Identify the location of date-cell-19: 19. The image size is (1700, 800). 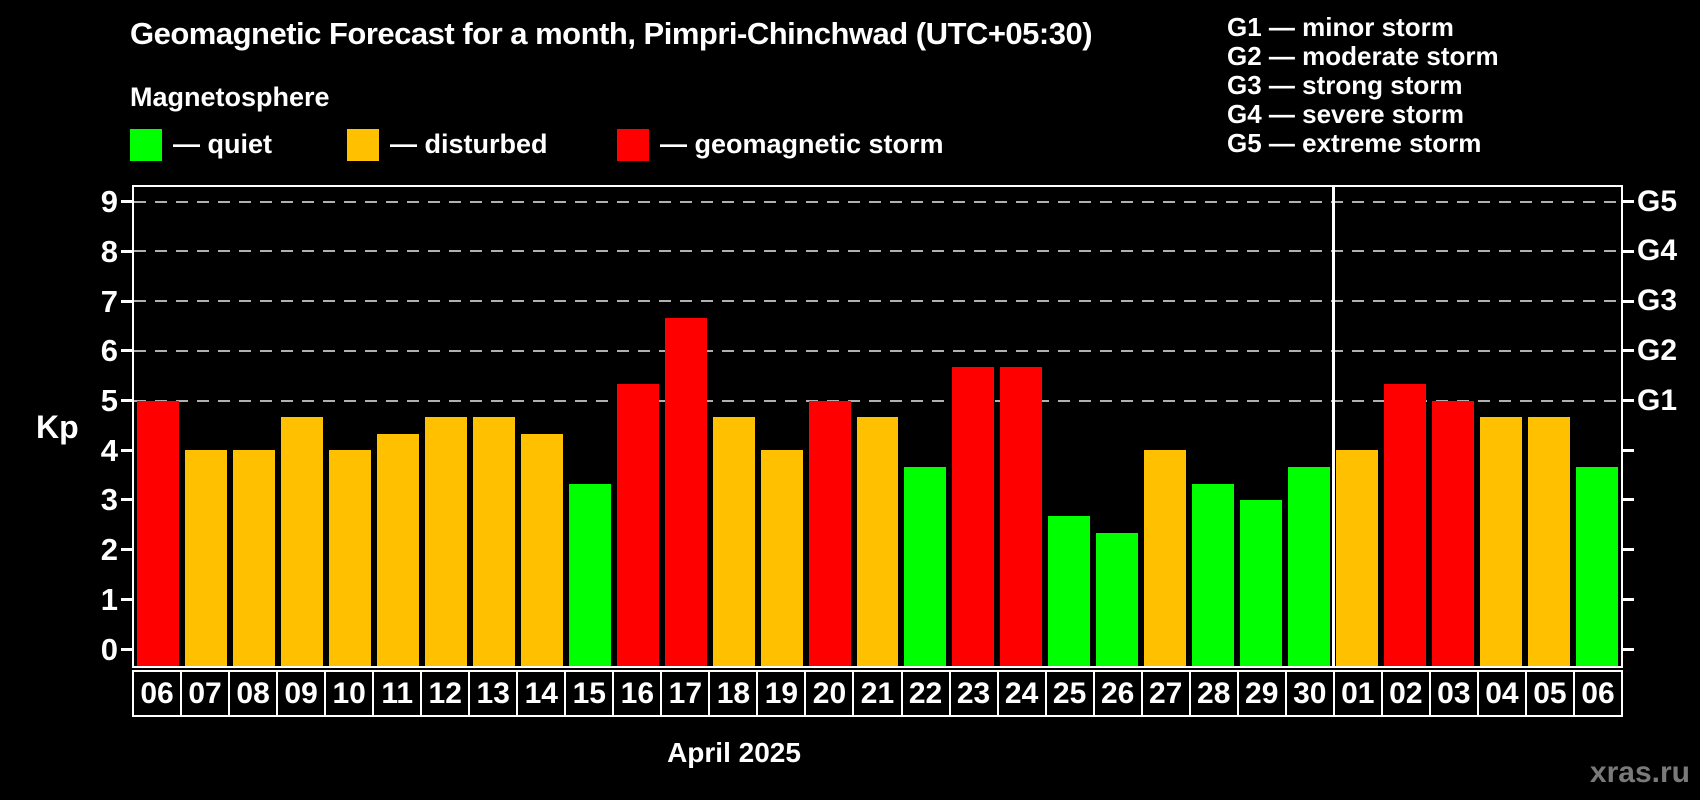
(781, 693).